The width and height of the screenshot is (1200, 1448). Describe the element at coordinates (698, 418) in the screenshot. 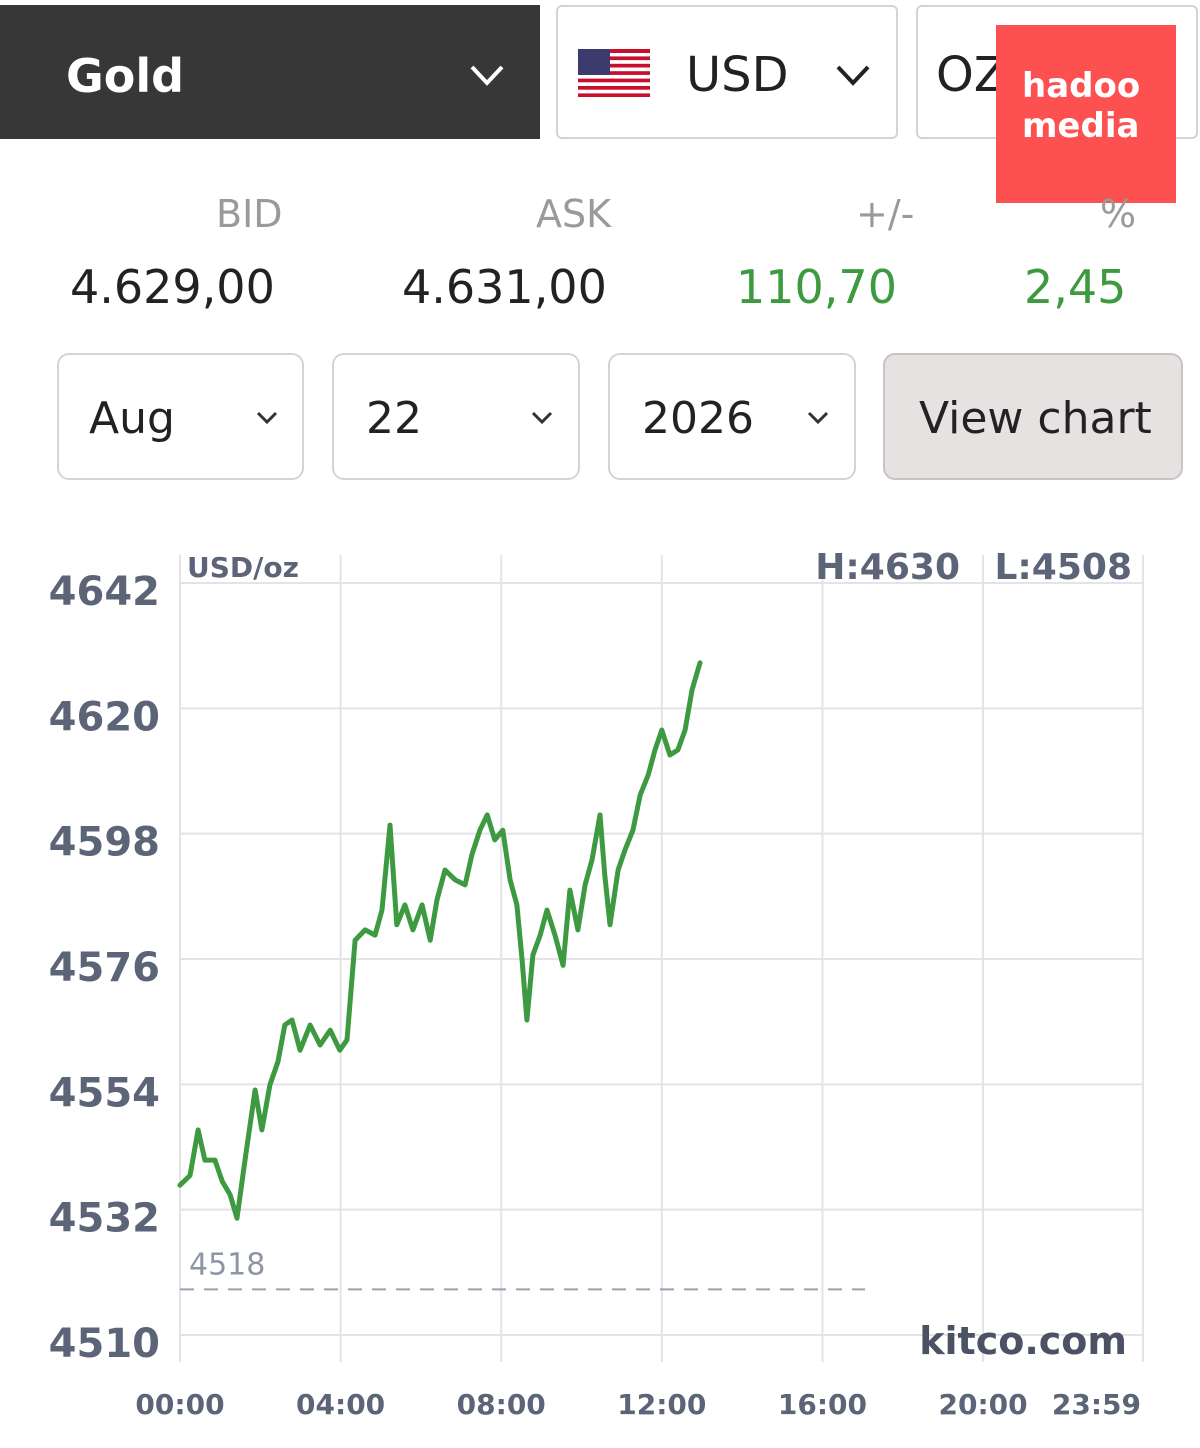

I see `year: 2026` at that location.